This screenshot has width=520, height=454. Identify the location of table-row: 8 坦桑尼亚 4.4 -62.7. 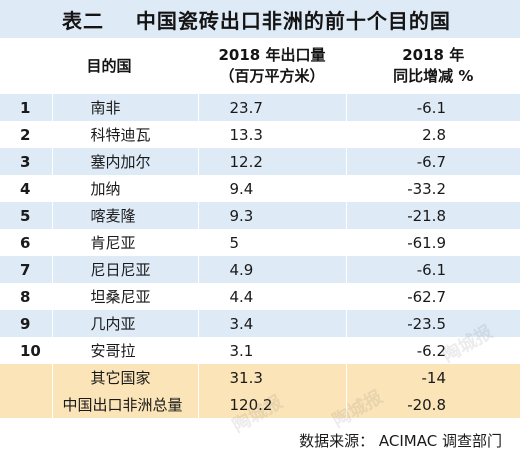
(260, 296).